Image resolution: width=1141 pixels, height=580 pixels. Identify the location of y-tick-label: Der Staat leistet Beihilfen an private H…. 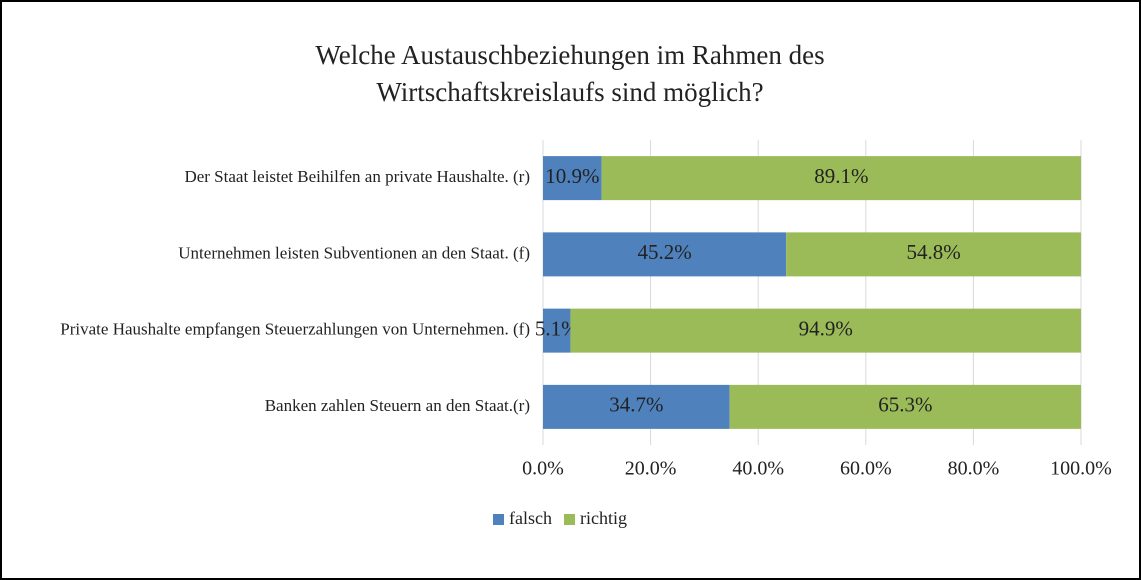
(357, 176).